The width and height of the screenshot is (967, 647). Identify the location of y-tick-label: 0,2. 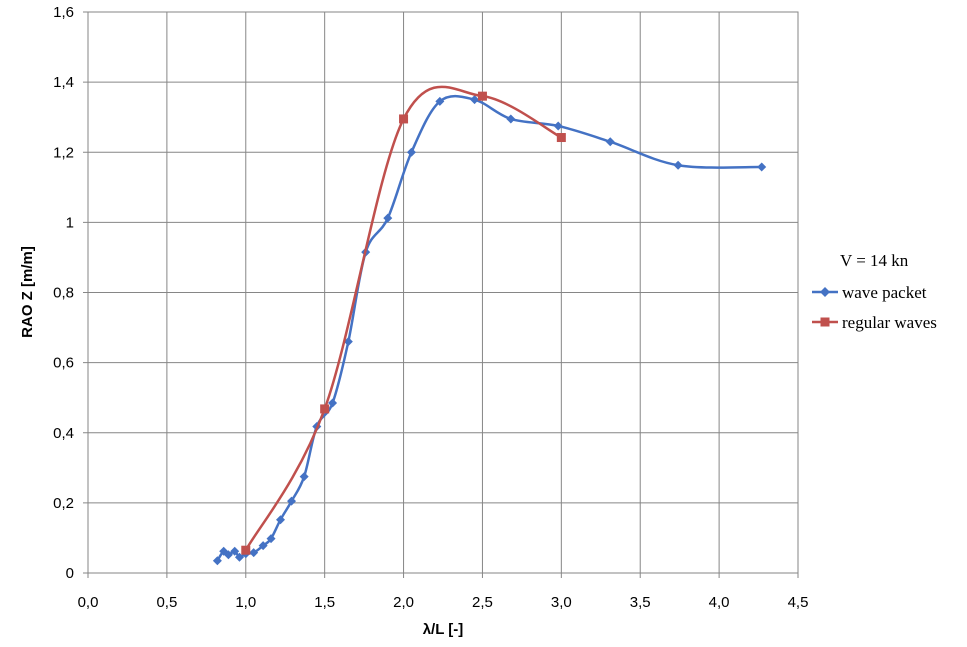
(63, 503).